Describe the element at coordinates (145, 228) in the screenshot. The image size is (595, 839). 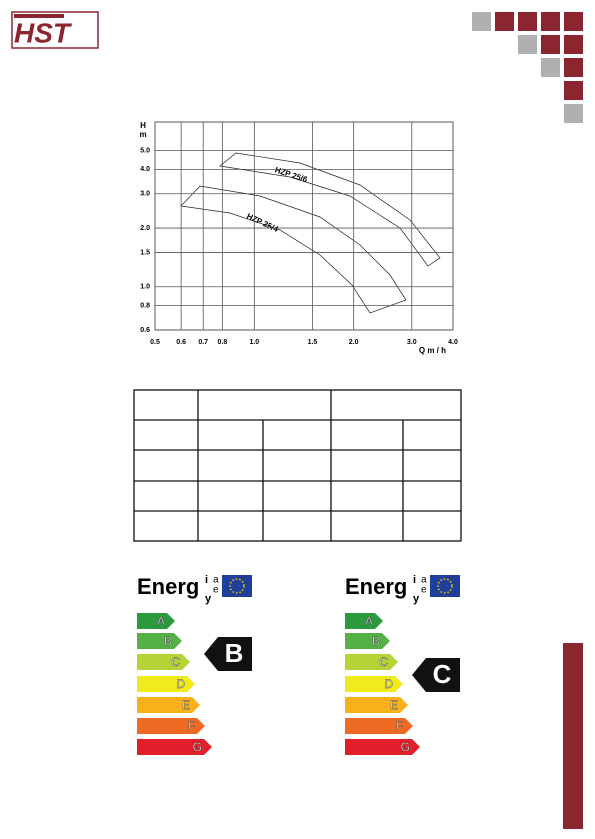
I see `y-tick-label: 2.0` at that location.